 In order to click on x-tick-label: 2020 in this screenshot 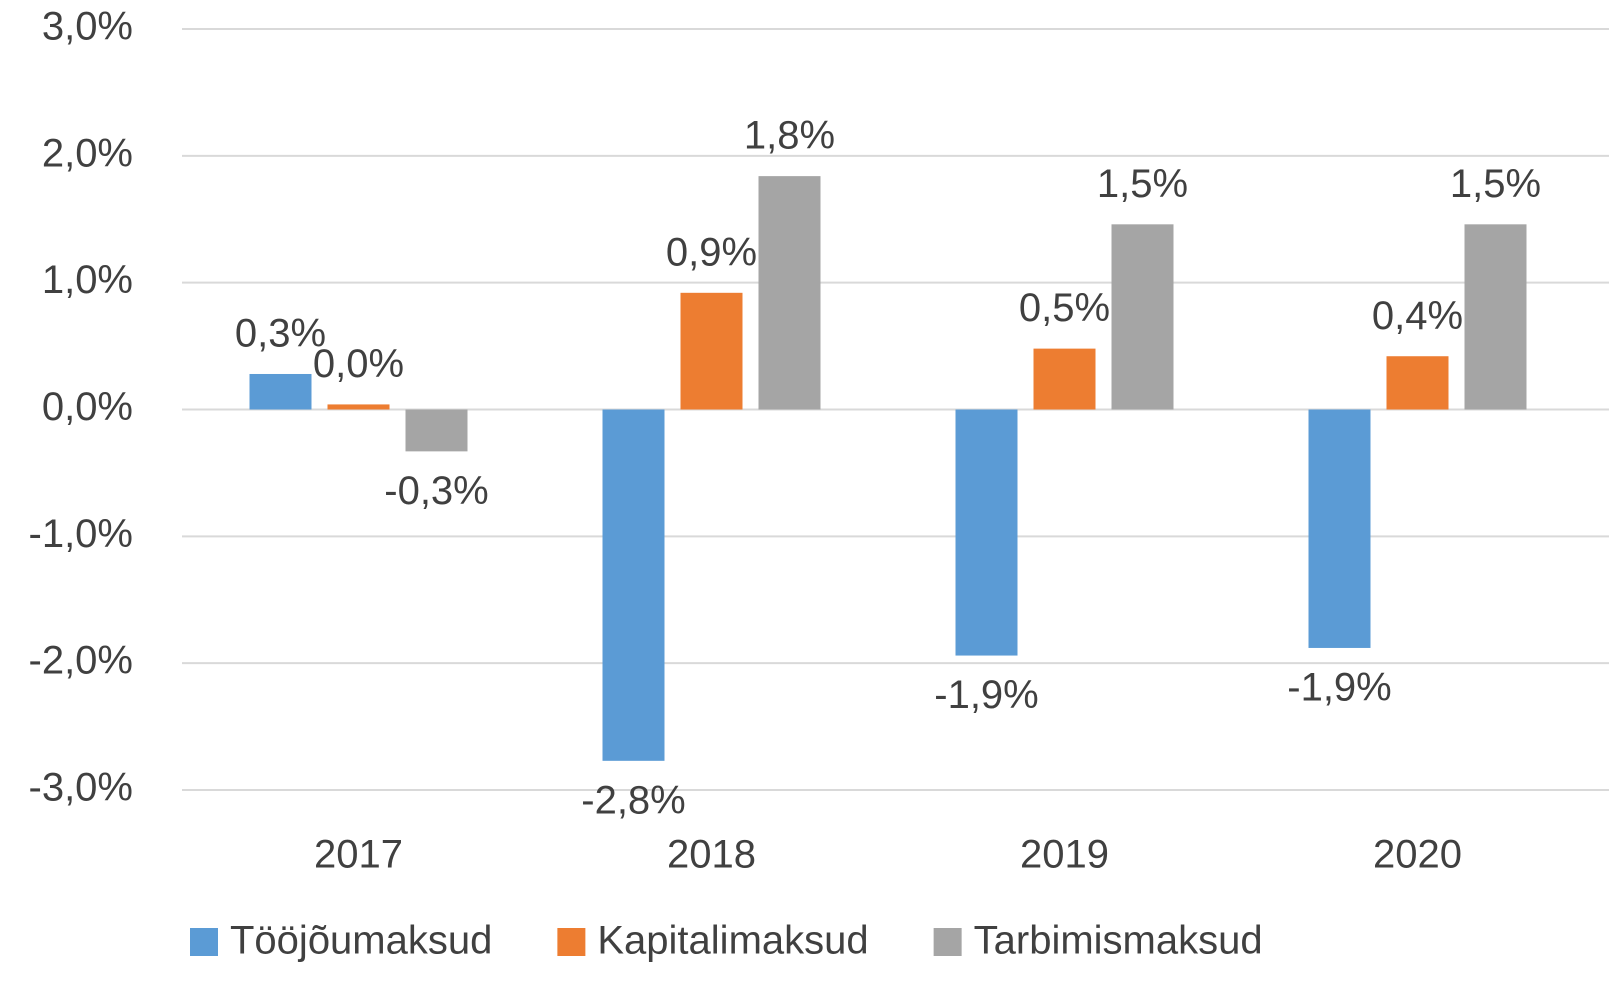, I will do `click(1417, 855)`.